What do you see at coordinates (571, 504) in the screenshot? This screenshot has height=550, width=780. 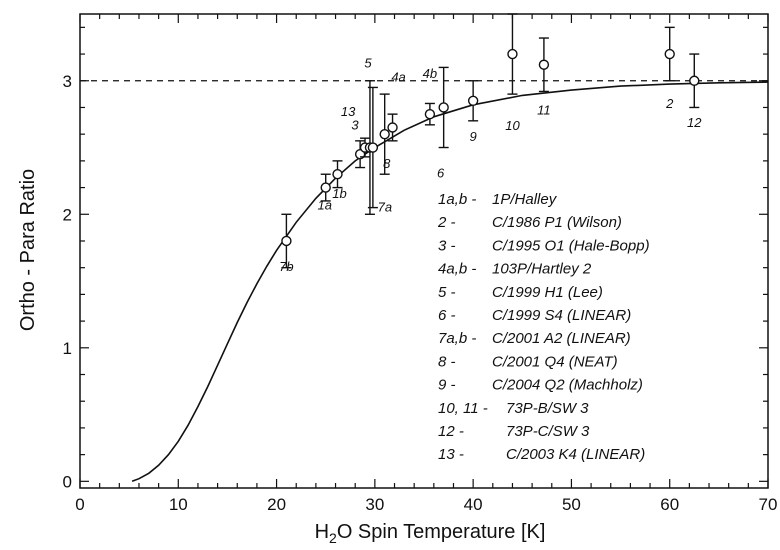 I see `x-tick-label: 50` at bounding box center [571, 504].